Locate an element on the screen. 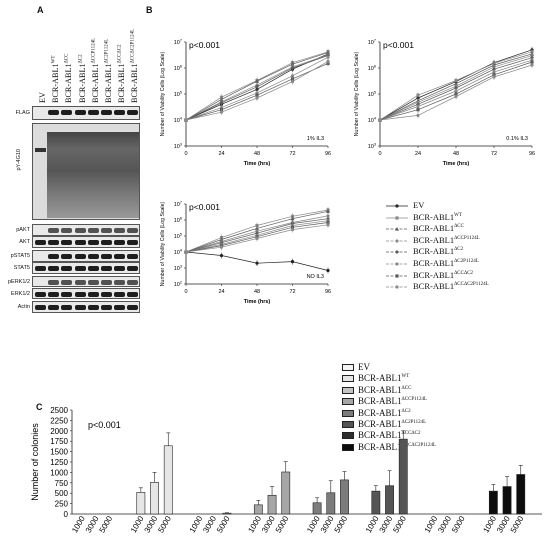  y-axis-label: Number of colonies is located at coordinates (35, 462).